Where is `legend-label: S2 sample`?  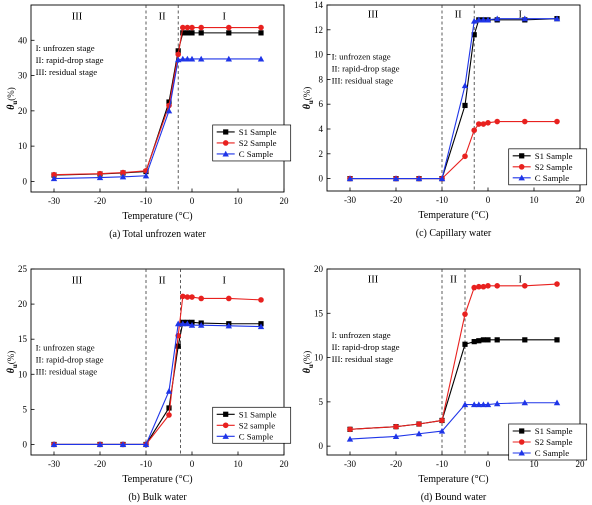 legend-label: S2 sample is located at coordinates (257, 425).